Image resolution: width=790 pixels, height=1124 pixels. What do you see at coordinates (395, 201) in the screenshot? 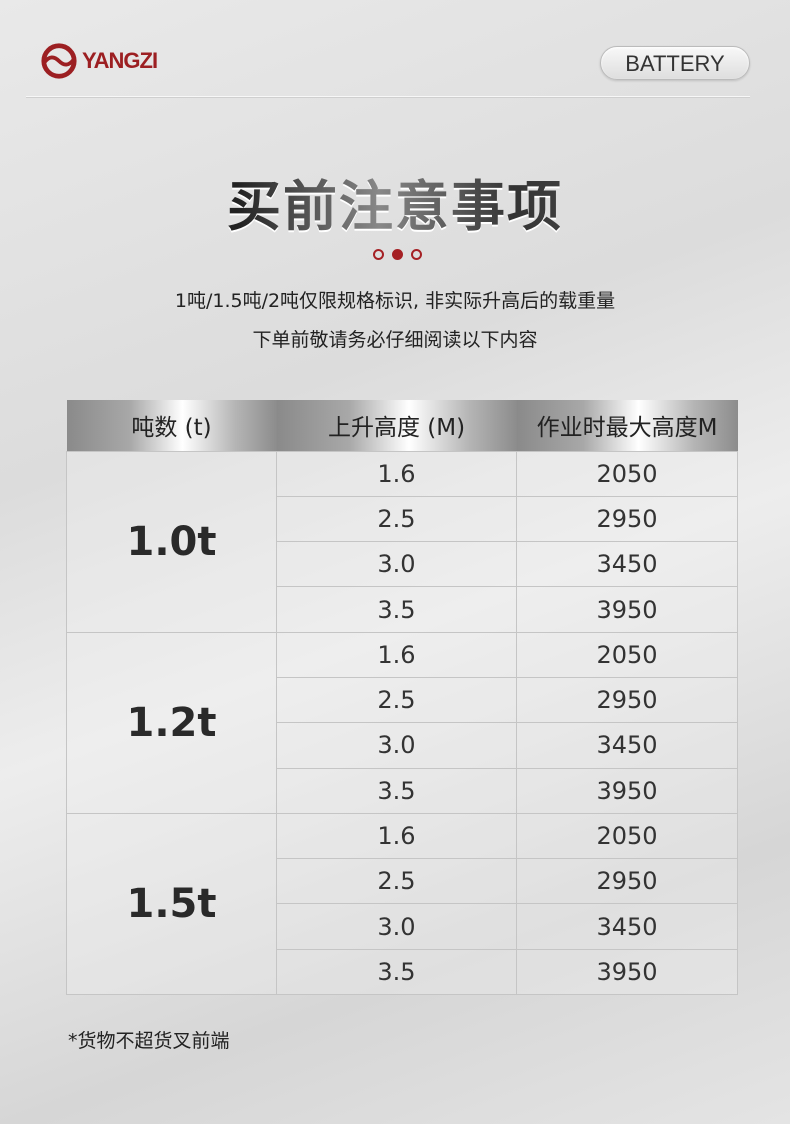
I see `page-title: 买前注意事项` at bounding box center [395, 201].